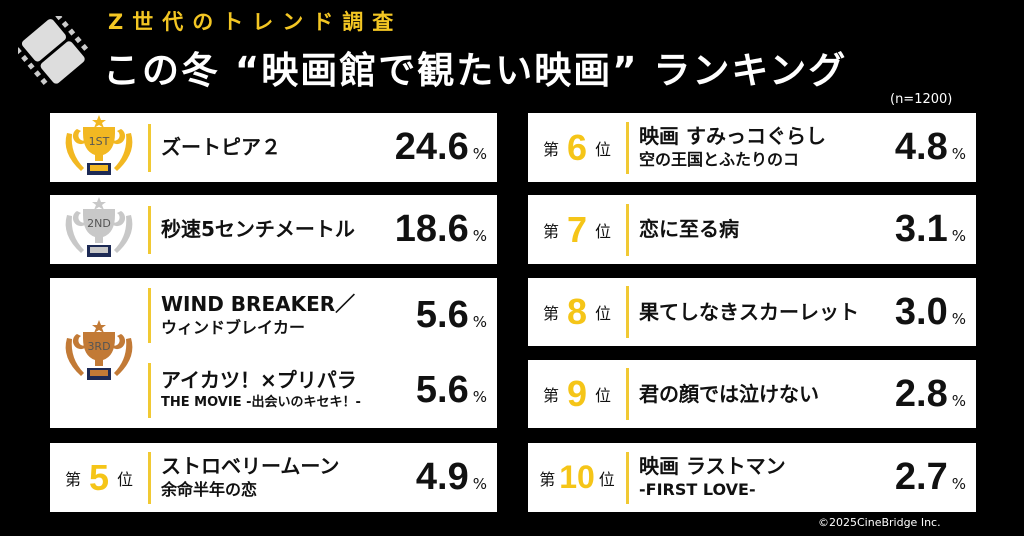 This screenshot has width=1024, height=536. I want to click on trophy-icon: 3RD, so click(99, 350).